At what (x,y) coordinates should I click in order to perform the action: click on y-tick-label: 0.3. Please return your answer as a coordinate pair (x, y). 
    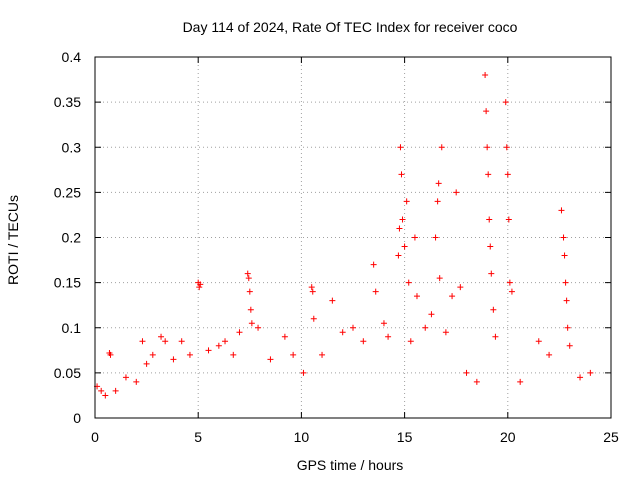
    Looking at the image, I should click on (72, 147).